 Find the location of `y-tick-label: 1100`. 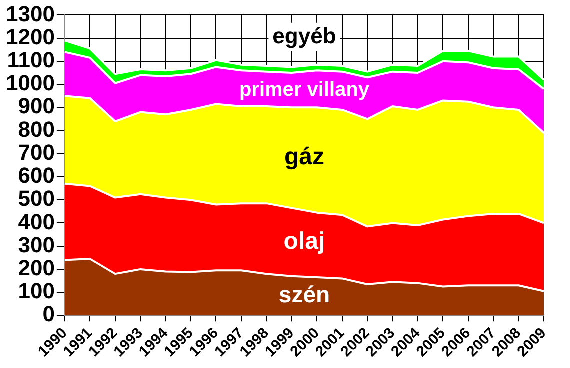

y-tick-label: 1100 is located at coordinates (31, 59).